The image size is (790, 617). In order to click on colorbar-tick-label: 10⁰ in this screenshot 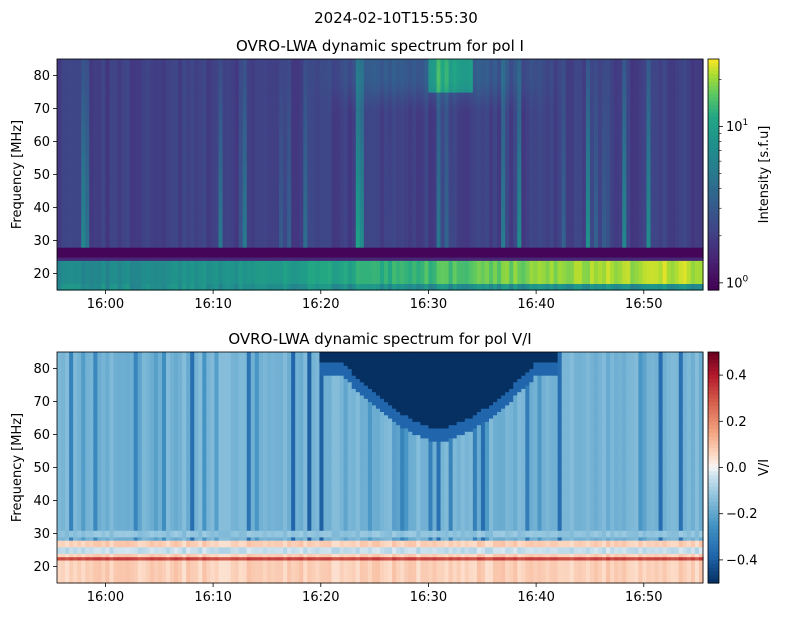, I will do `click(737, 282)`.